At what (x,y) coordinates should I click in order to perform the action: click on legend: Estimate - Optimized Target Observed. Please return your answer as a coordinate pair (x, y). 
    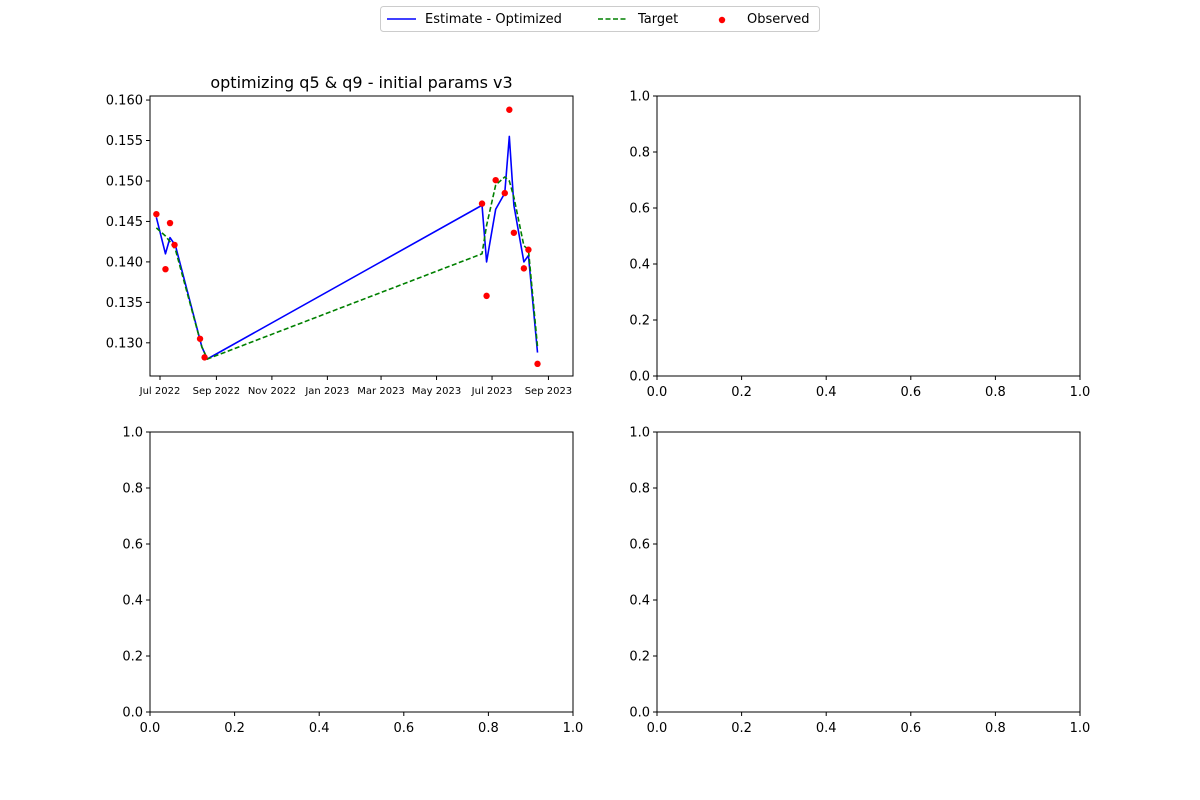
    Looking at the image, I should click on (600, 19).